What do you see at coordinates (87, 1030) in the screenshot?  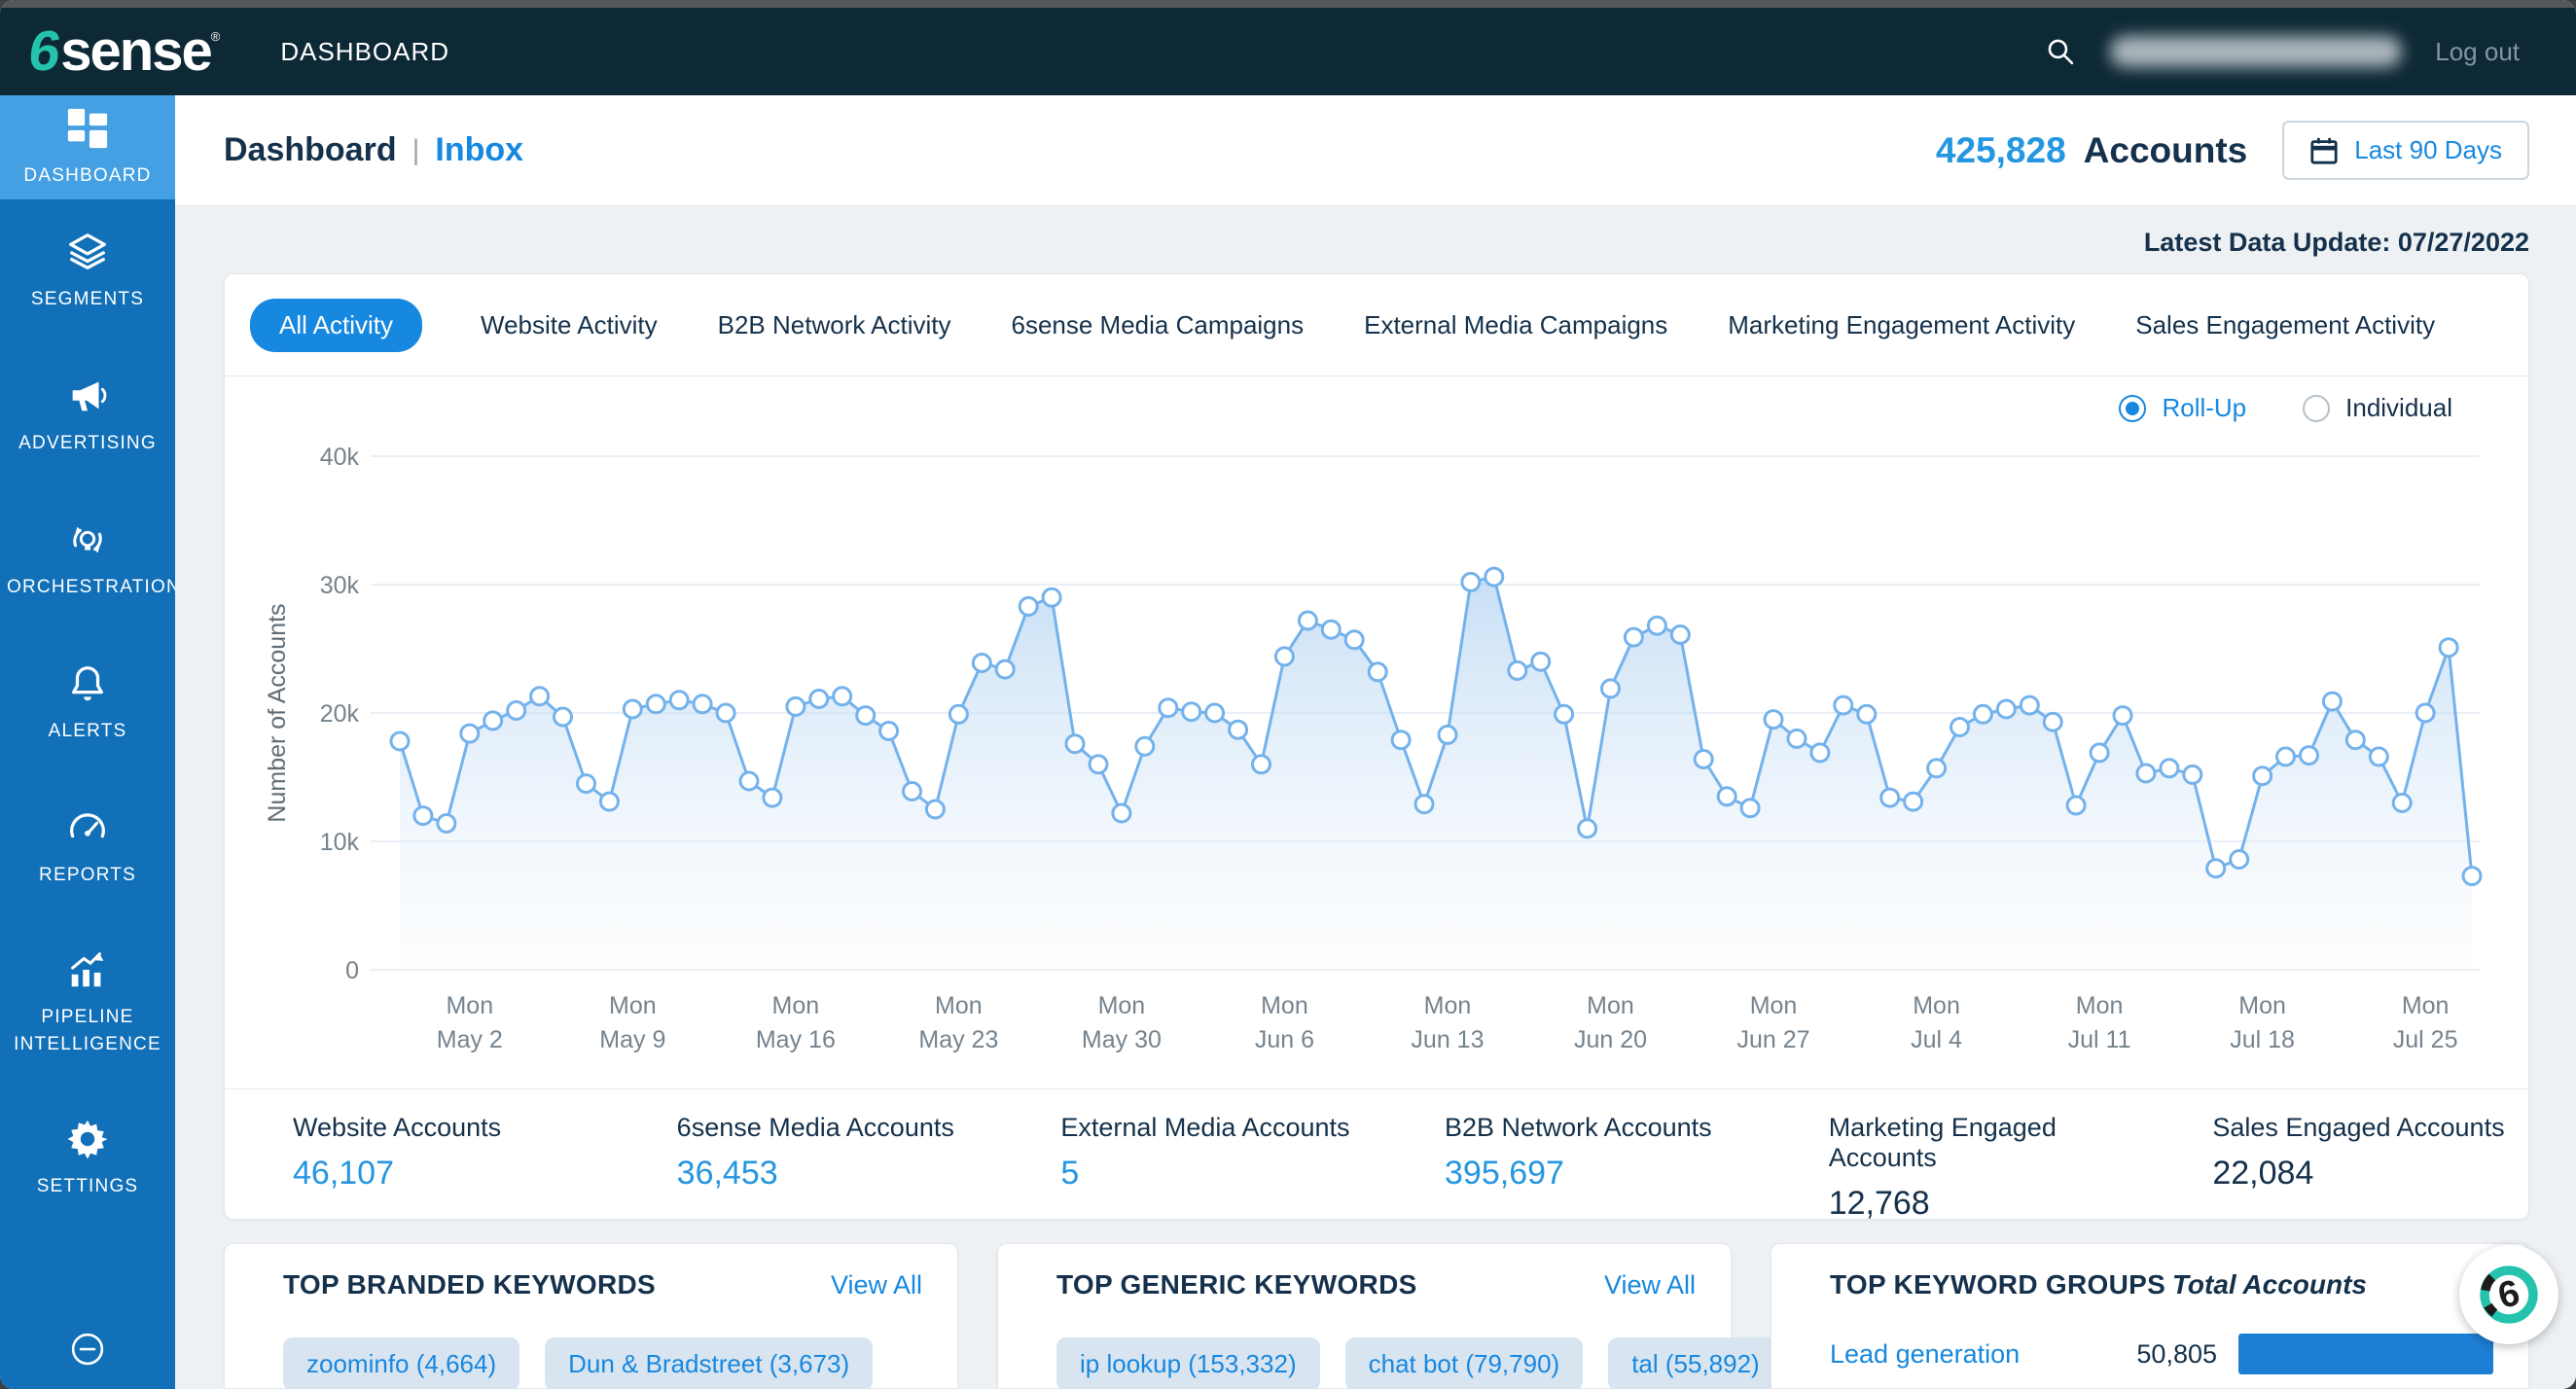 I see `sidebar-item-label: PIPELINE INTELLIGENCE` at bounding box center [87, 1030].